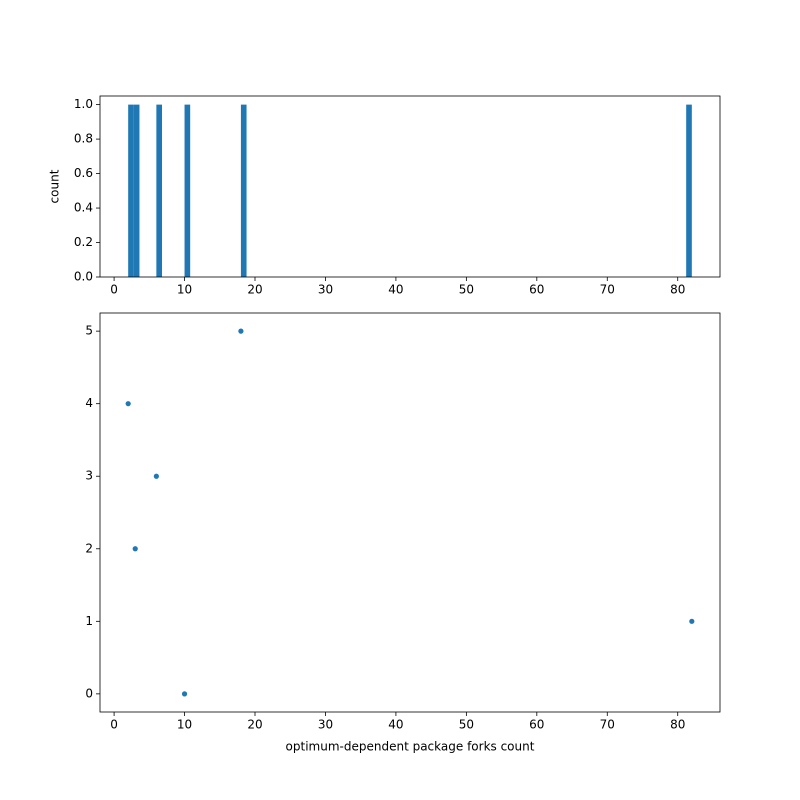 The image size is (800, 800). What do you see at coordinates (55, 186) in the screenshot?
I see `y-axis-label: count` at bounding box center [55, 186].